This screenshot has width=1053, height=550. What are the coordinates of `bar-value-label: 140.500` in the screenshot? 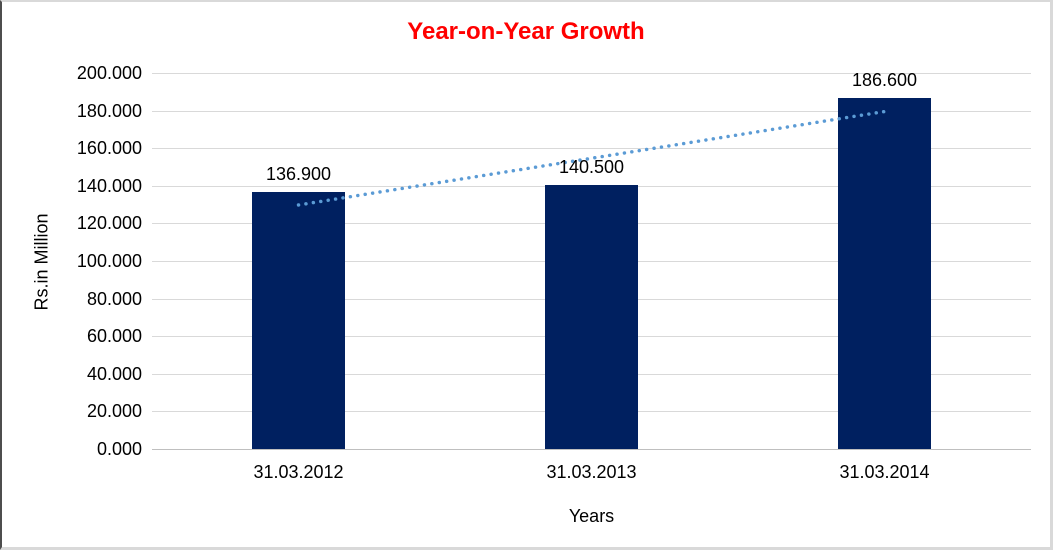 It's located at (591, 166).